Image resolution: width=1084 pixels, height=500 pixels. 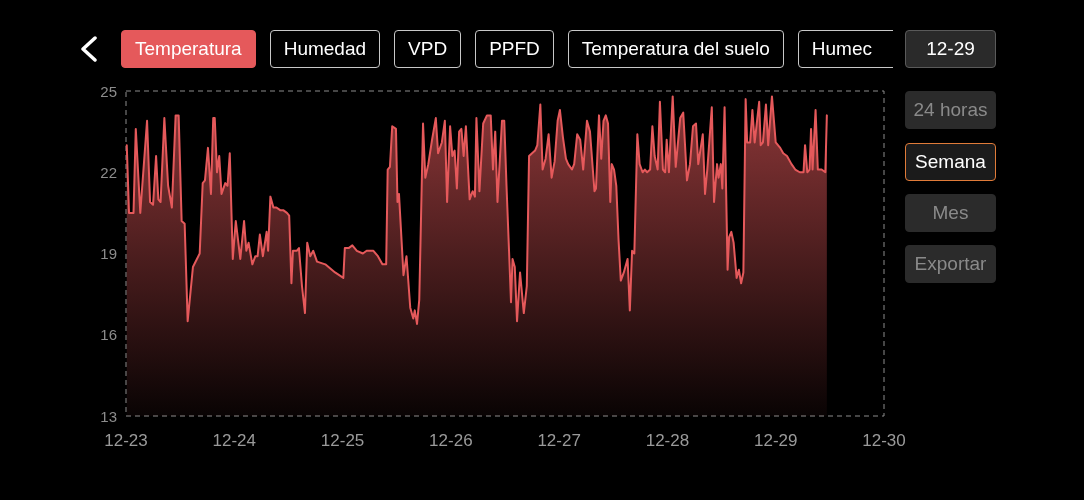 What do you see at coordinates (559, 440) in the screenshot?
I see `x-tick-label: 12-27` at bounding box center [559, 440].